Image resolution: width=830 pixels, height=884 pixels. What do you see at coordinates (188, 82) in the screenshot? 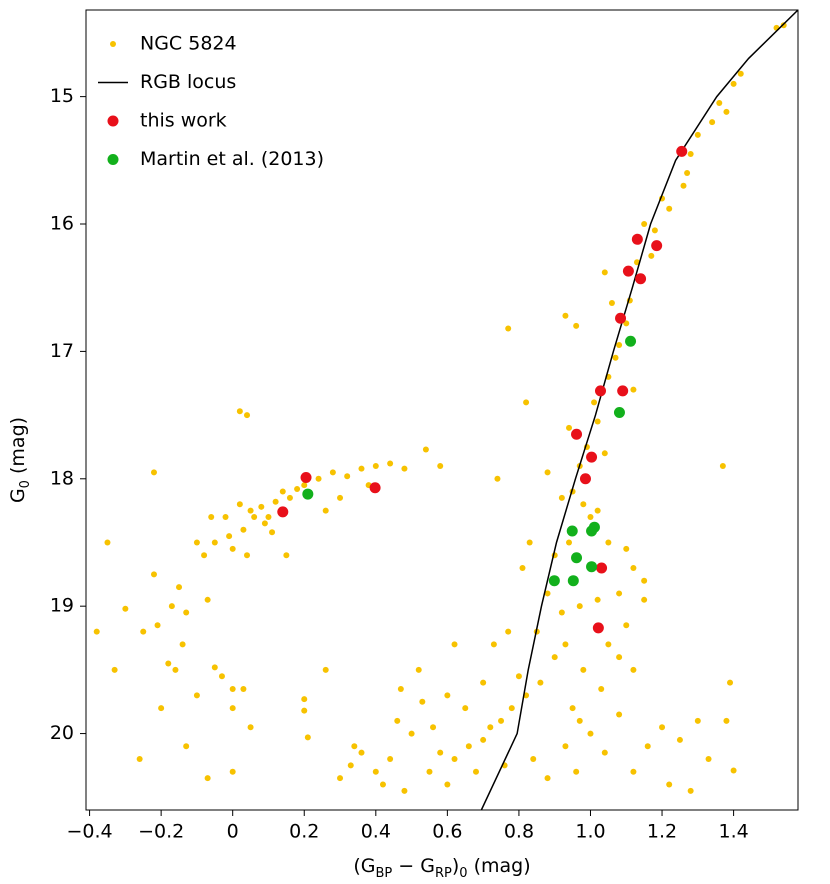
I see `legend-label: RGB locus` at bounding box center [188, 82].